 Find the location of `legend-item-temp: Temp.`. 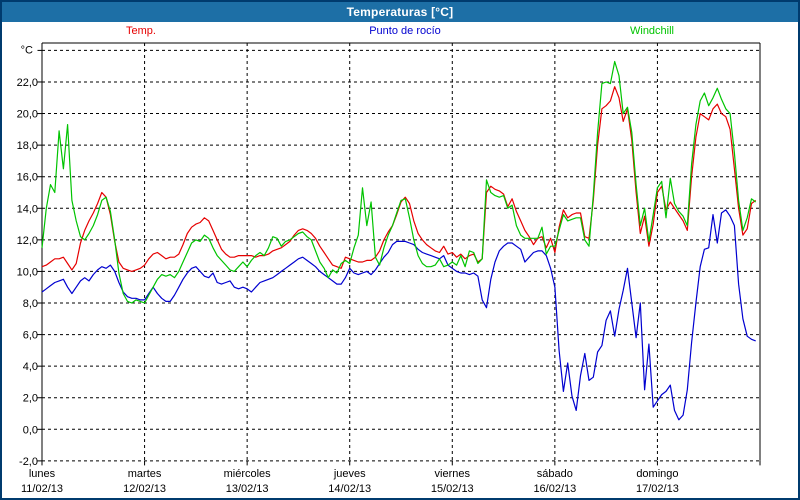

legend-item-temp: Temp. is located at coordinates (141, 31).